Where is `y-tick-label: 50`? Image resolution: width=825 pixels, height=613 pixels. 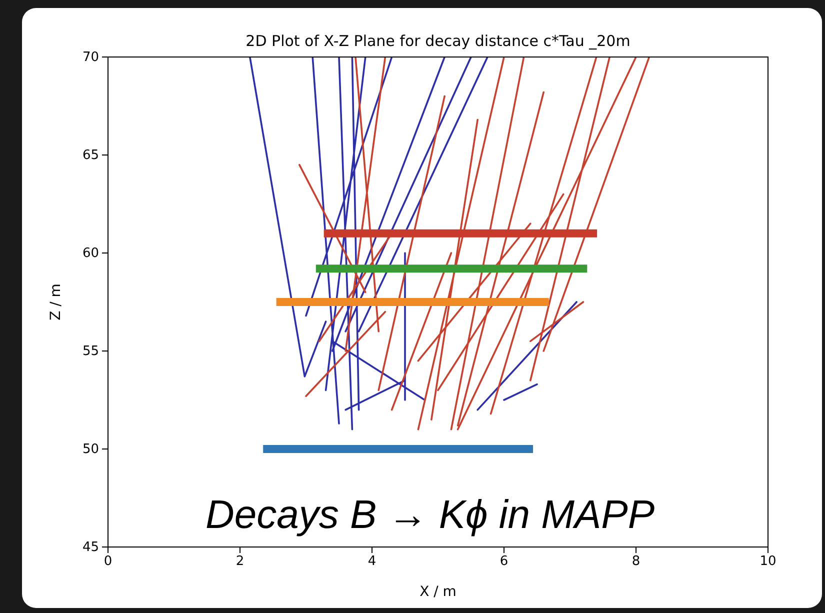 y-tick-label: 50 is located at coordinates (90, 450).